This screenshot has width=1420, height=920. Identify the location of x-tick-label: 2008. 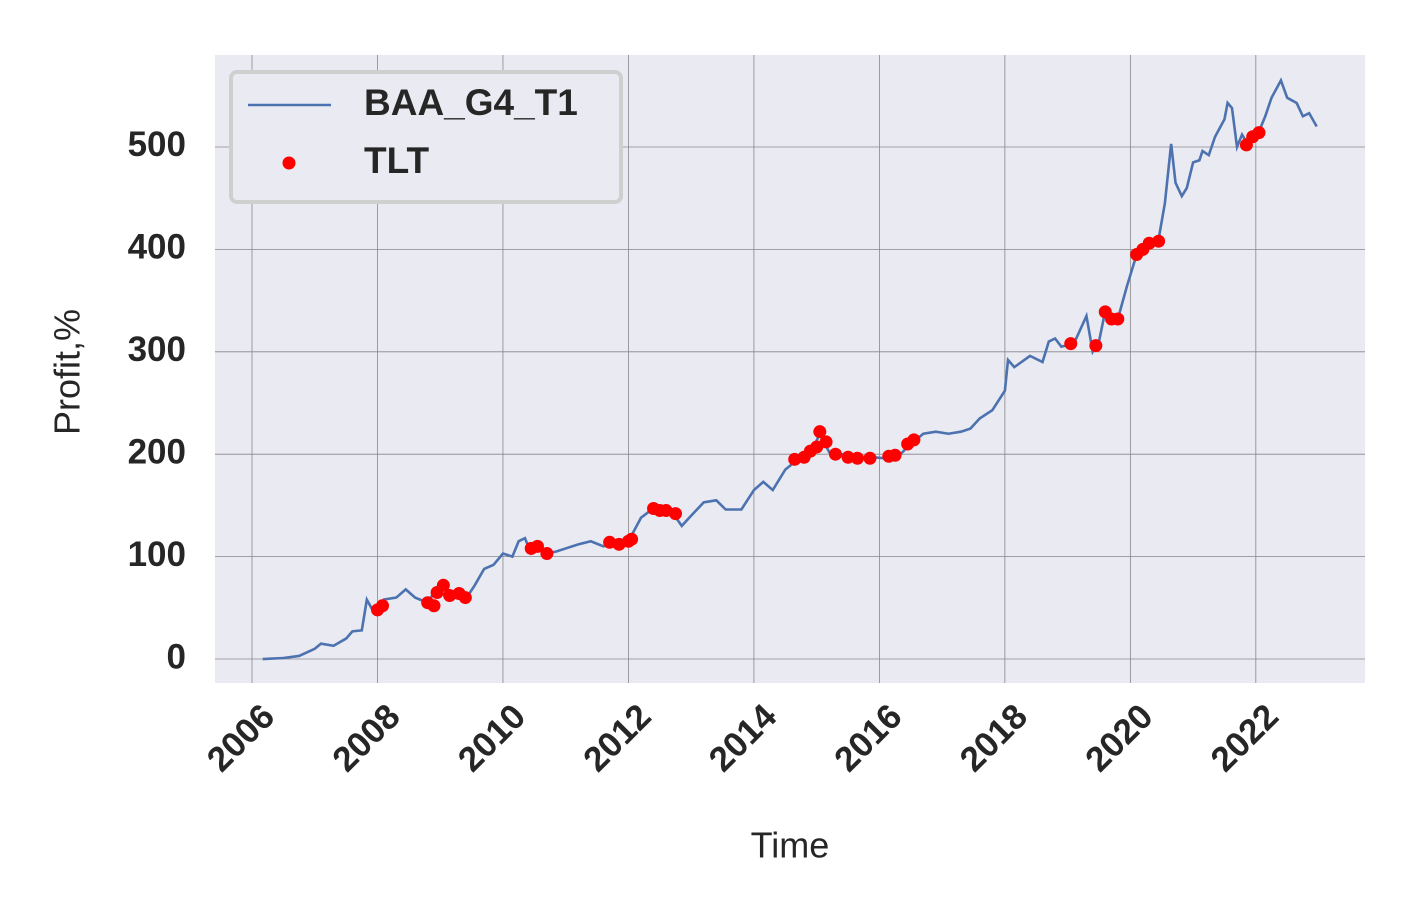
(366, 738).